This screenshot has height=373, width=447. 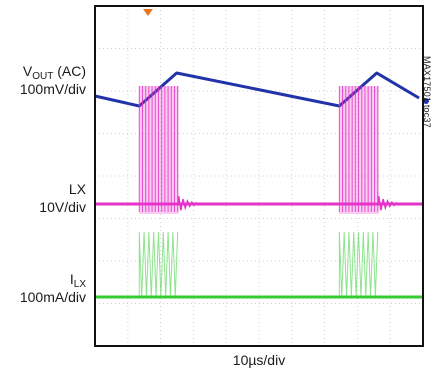 I want to click on vout-channel-label: VOUT (AC) 100mV/div, so click(x=43, y=80).